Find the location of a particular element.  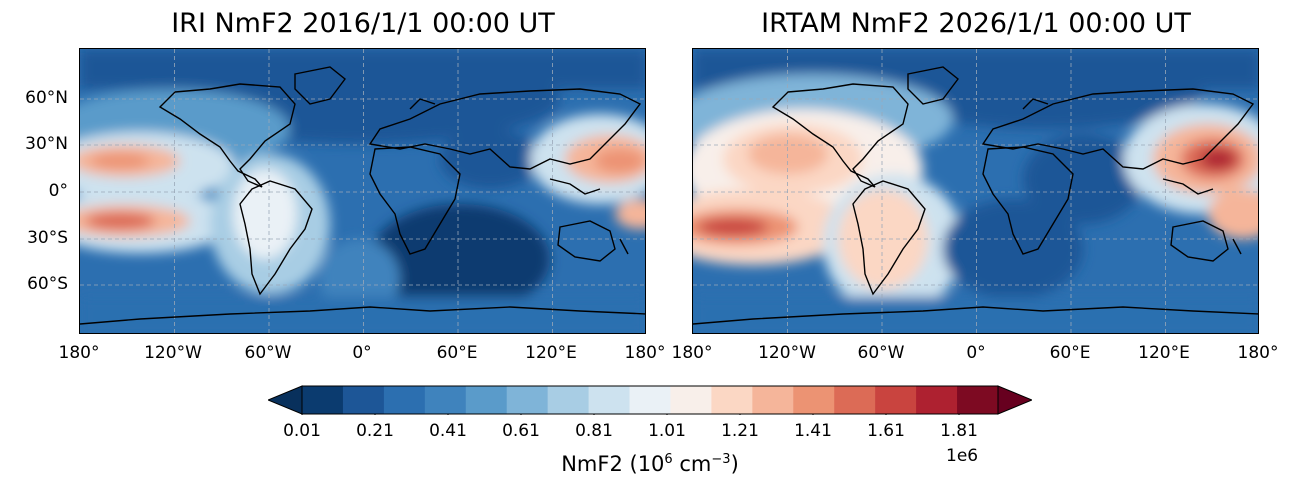

lat-tick-0: 0° is located at coordinates (58, 191).